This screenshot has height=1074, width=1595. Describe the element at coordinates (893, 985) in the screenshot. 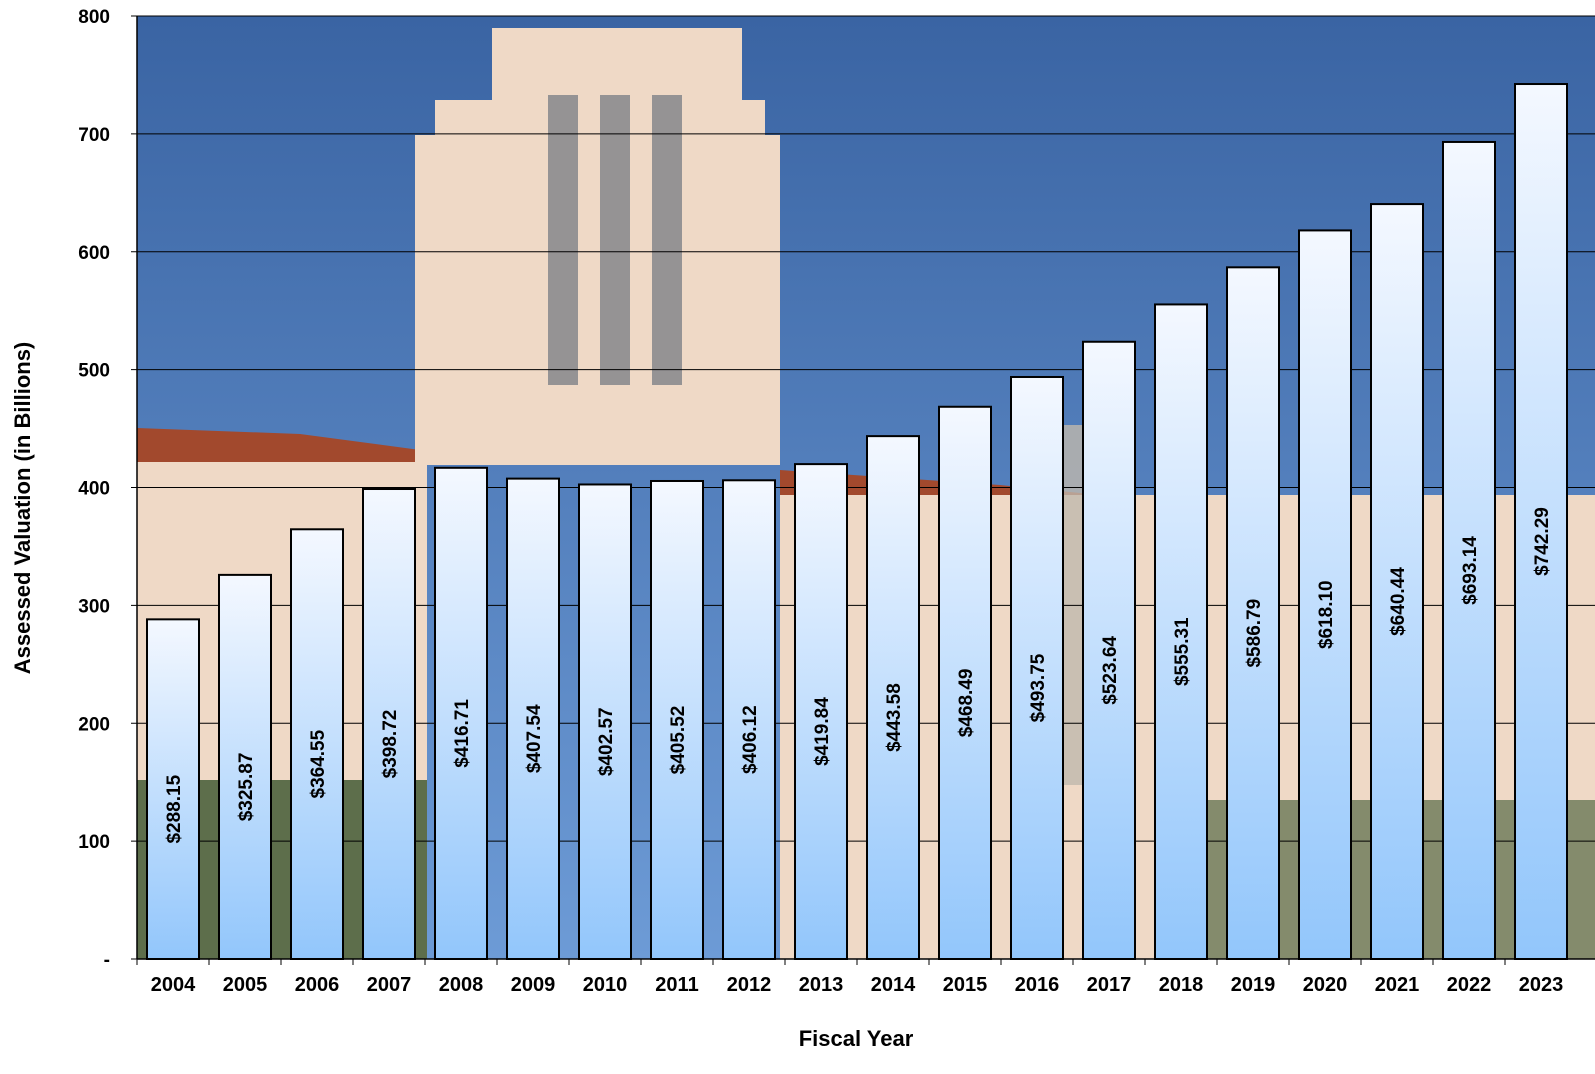

I see `x-tick-label: 2014` at that location.